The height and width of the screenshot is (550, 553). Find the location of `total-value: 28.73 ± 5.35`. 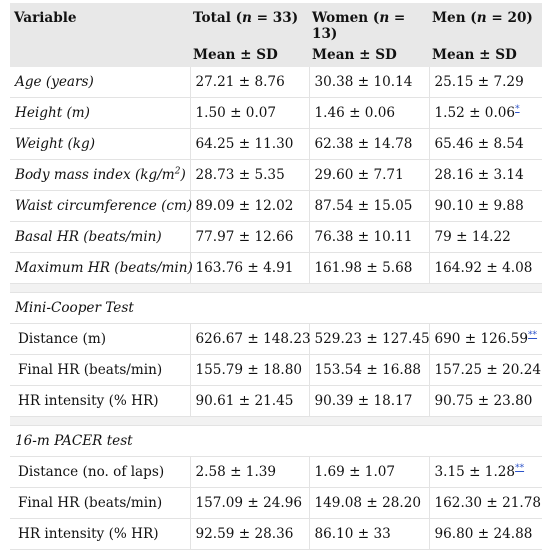

total-value: 28.73 ± 5.35 is located at coordinates (249, 175).